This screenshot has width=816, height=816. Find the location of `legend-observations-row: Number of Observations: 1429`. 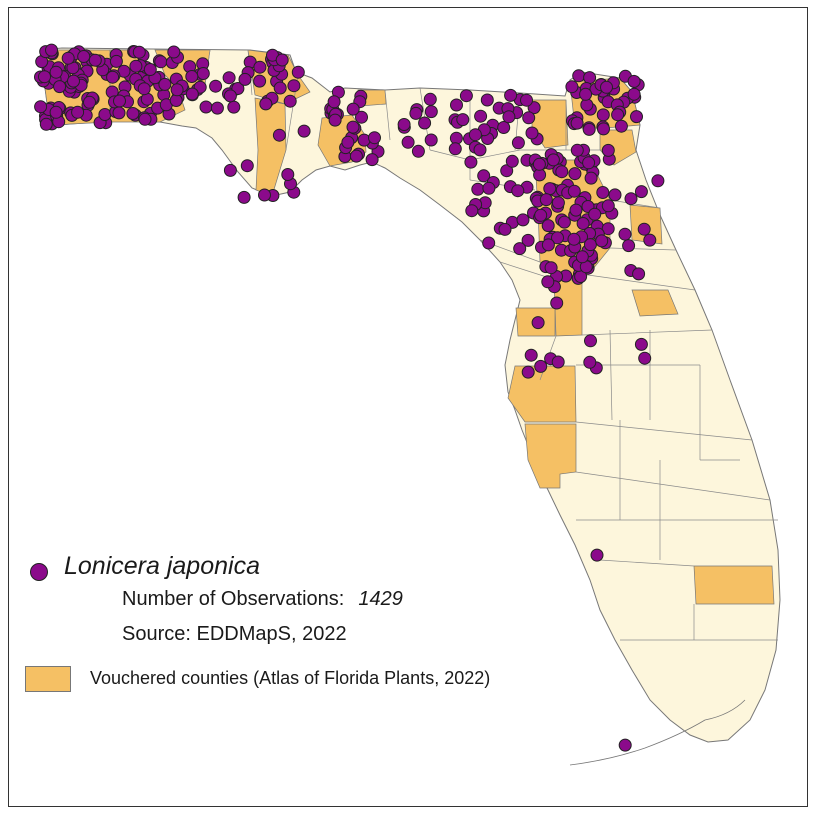

legend-observations-row: Number of Observations: 1429 is located at coordinates (262, 599).